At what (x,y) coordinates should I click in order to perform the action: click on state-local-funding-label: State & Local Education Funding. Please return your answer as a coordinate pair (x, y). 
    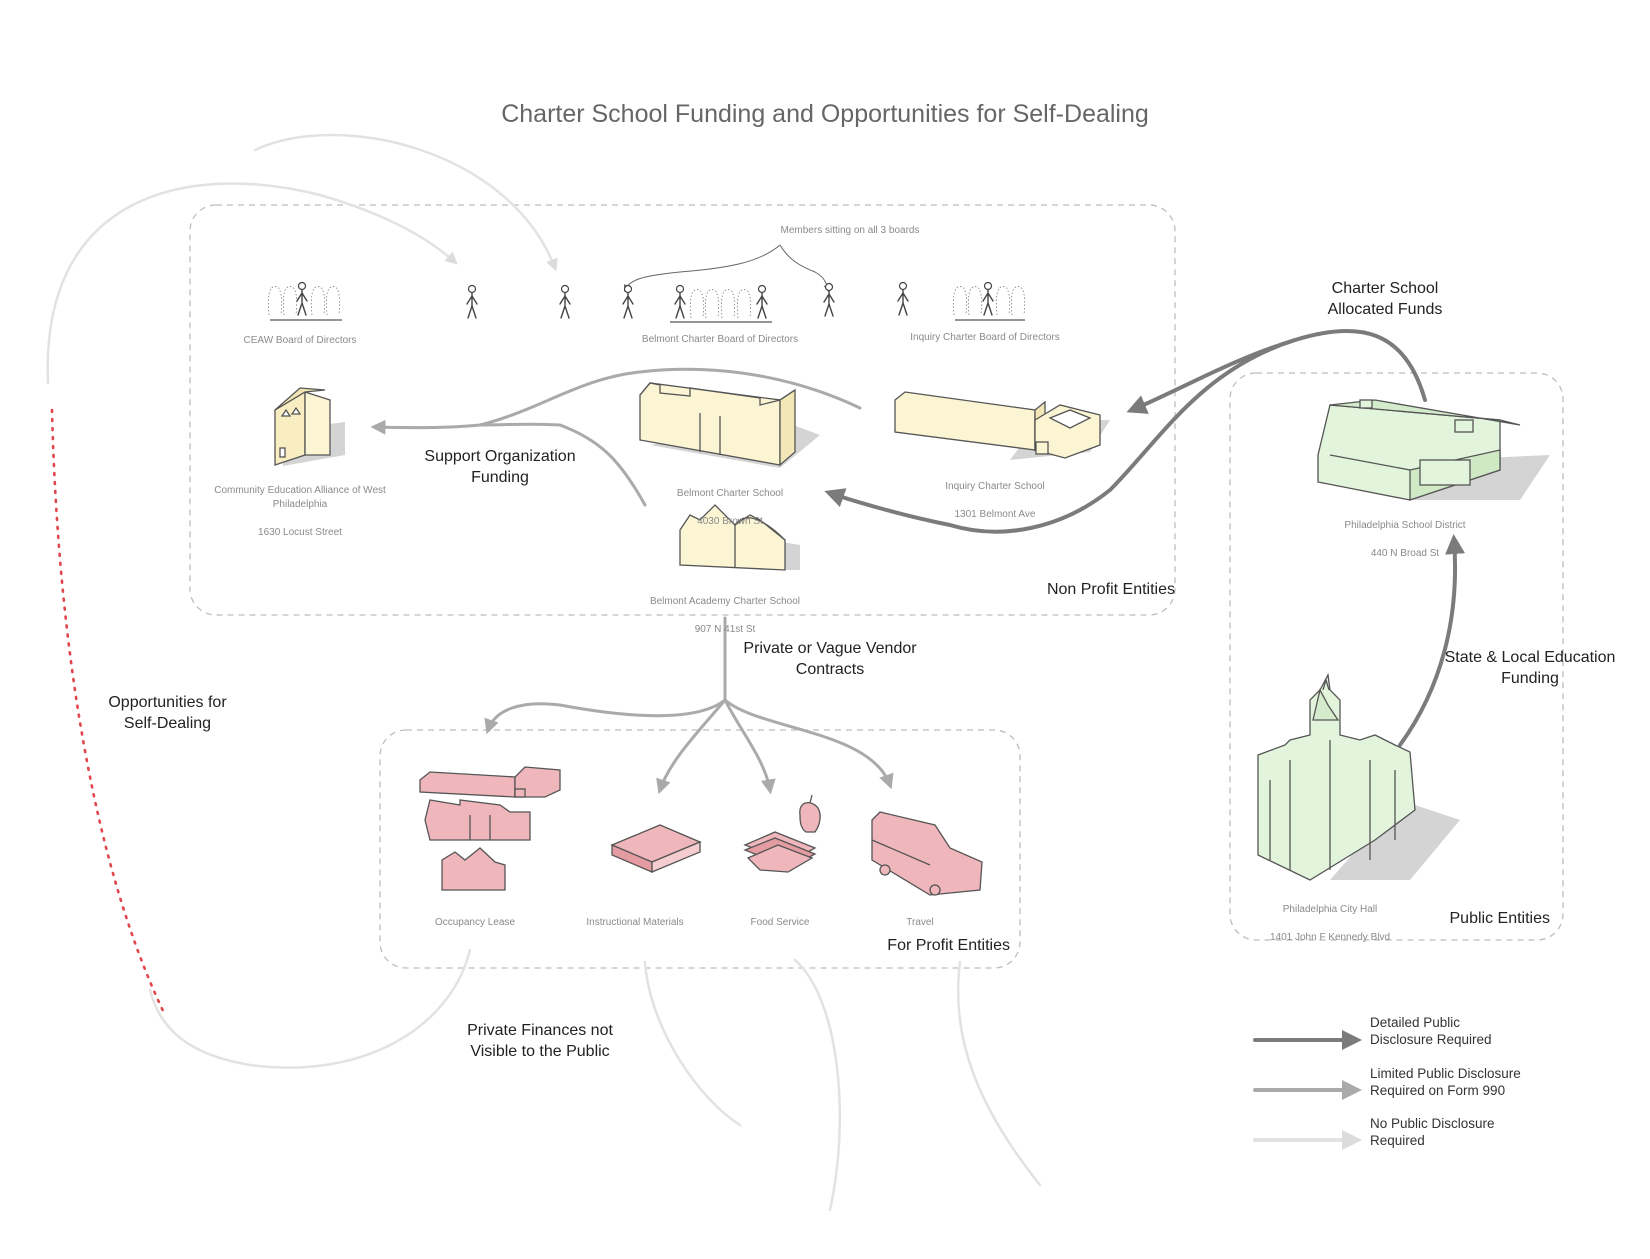
    Looking at the image, I should click on (1530, 668).